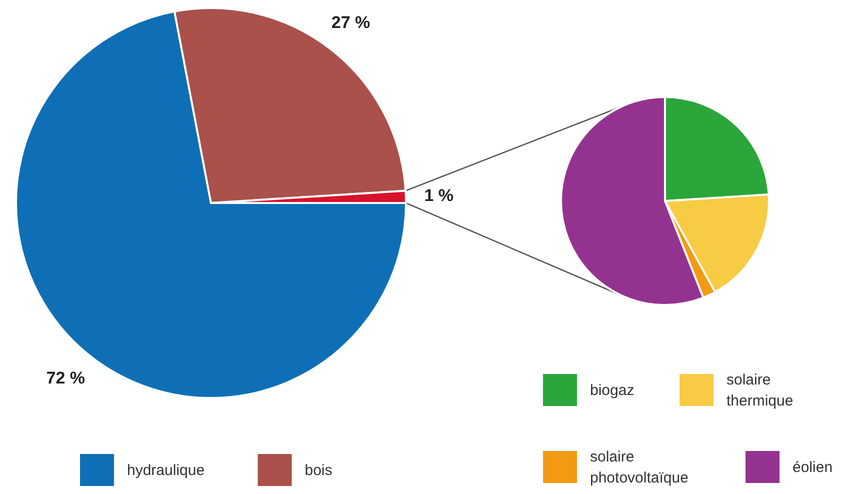 Image resolution: width=866 pixels, height=494 pixels. Describe the element at coordinates (812, 467) in the screenshot. I see `legend-label: éolien` at that location.